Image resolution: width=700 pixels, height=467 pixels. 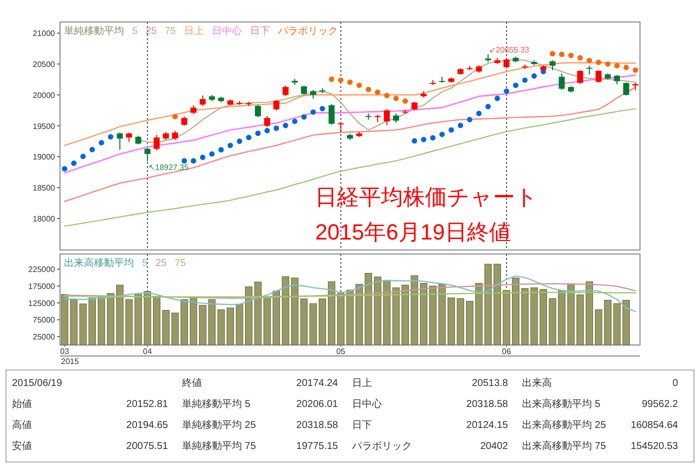 What do you see at coordinates (507, 351) in the screenshot?
I see `x-tick-label: 06` at bounding box center [507, 351].